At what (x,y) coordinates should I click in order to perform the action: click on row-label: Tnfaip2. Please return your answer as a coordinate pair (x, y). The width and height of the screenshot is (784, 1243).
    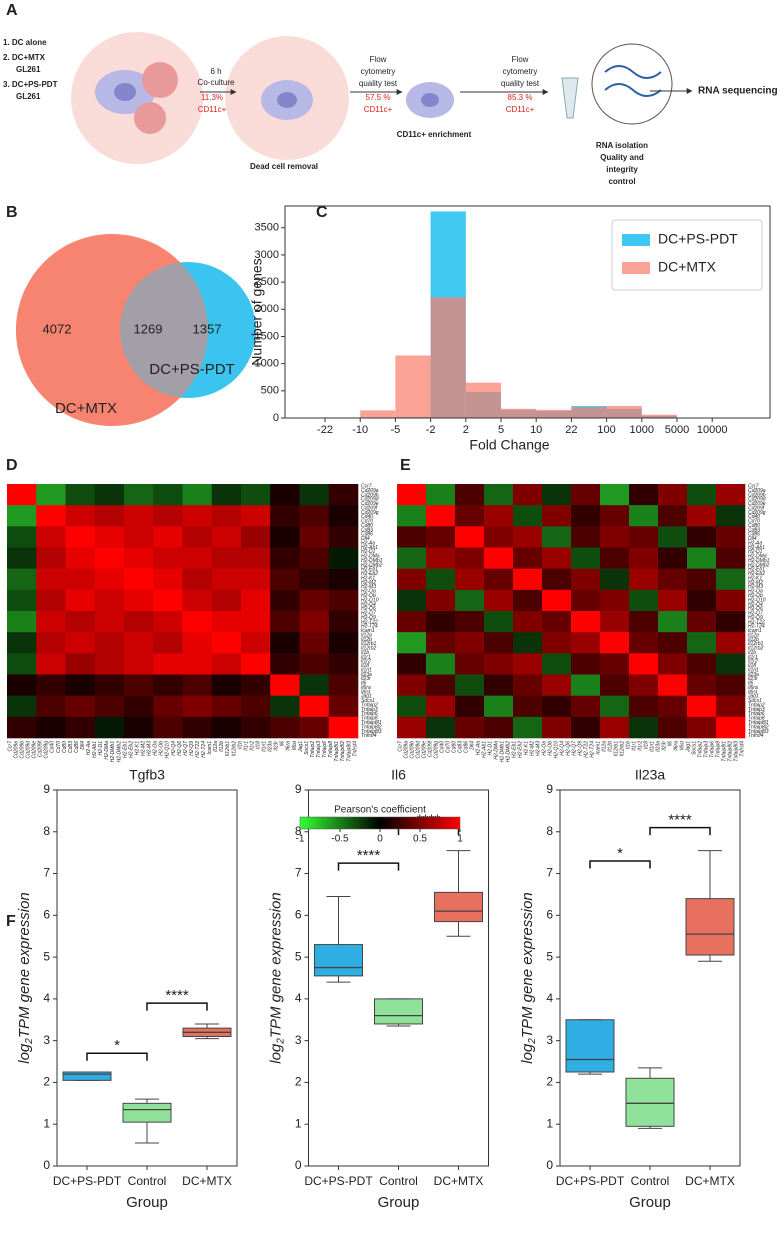
    Looking at the image, I should click on (756, 705).